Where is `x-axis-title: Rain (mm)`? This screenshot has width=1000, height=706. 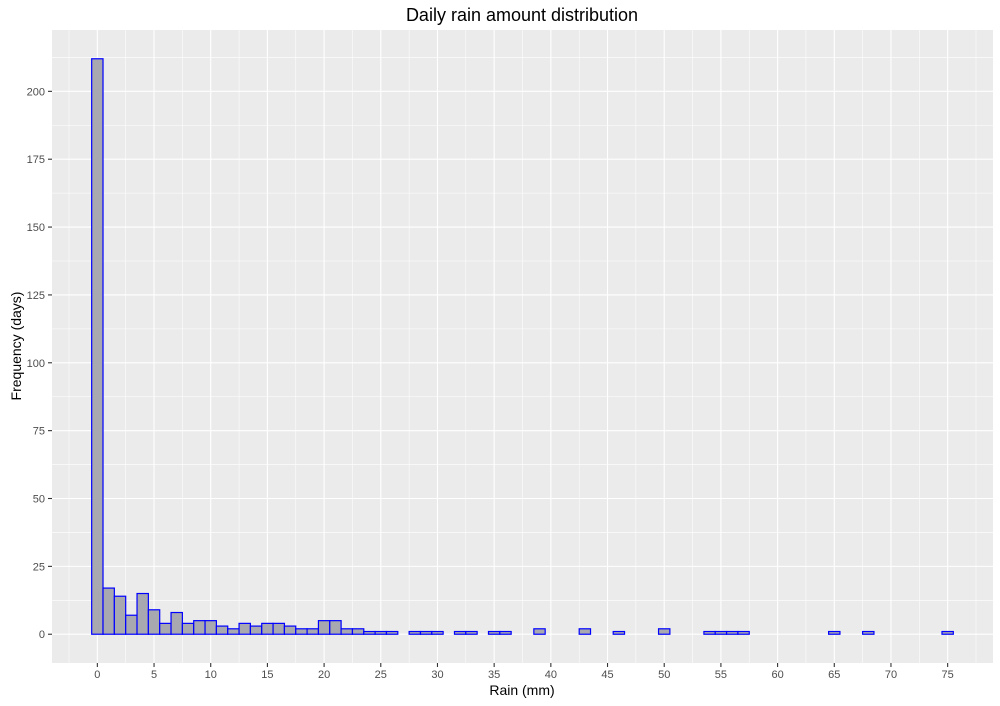
x-axis-title: Rain (mm) is located at coordinates (521, 690).